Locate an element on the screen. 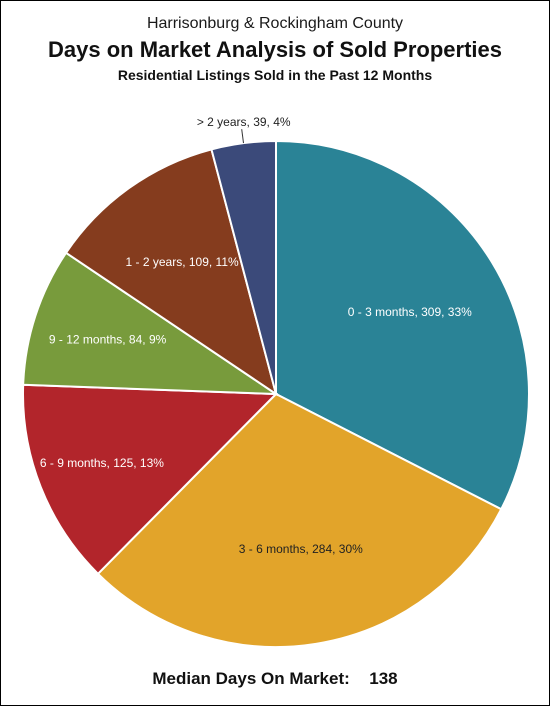  leader-line-over-2-years is located at coordinates (242, 136).